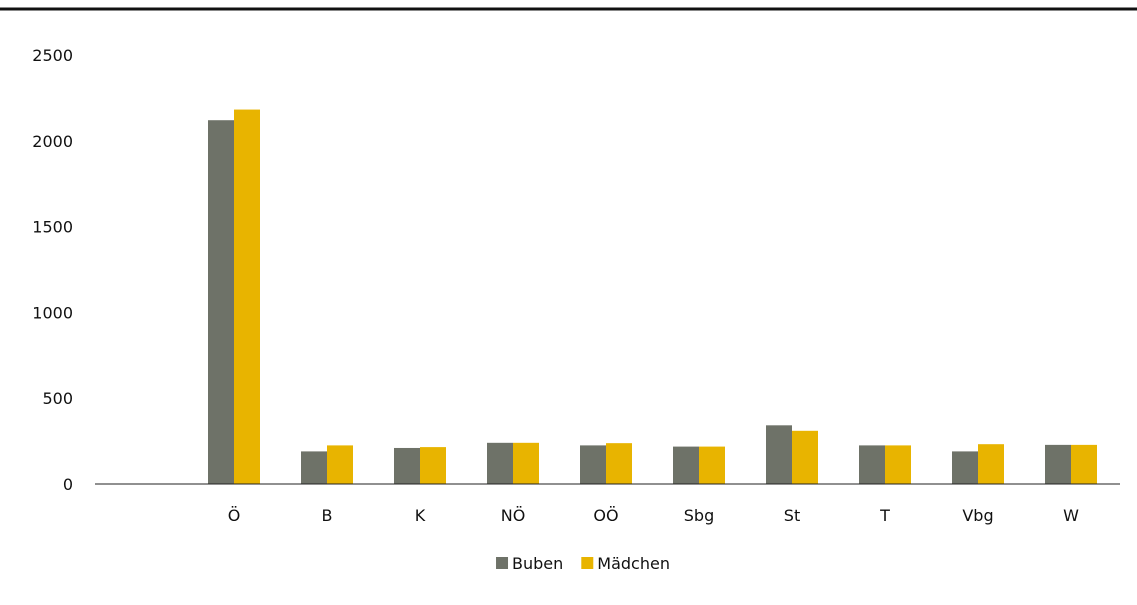 The image size is (1137, 605). Describe the element at coordinates (1071, 515) in the screenshot. I see `x-tick-label: W` at that location.